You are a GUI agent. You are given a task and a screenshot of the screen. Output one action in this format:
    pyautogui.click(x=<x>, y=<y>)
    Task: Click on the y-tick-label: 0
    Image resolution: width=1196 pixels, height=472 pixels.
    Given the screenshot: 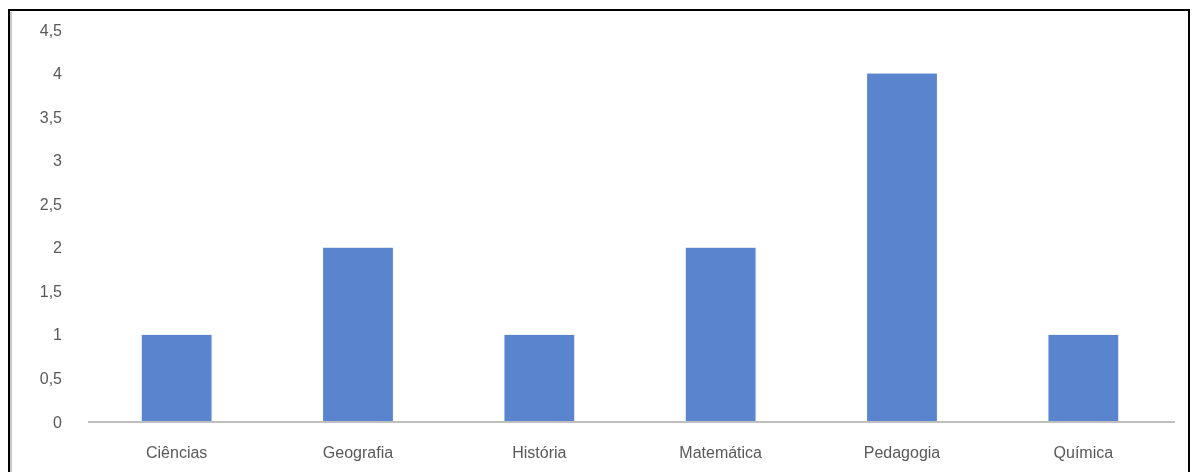 What is the action you would take?
    pyautogui.click(x=58, y=422)
    